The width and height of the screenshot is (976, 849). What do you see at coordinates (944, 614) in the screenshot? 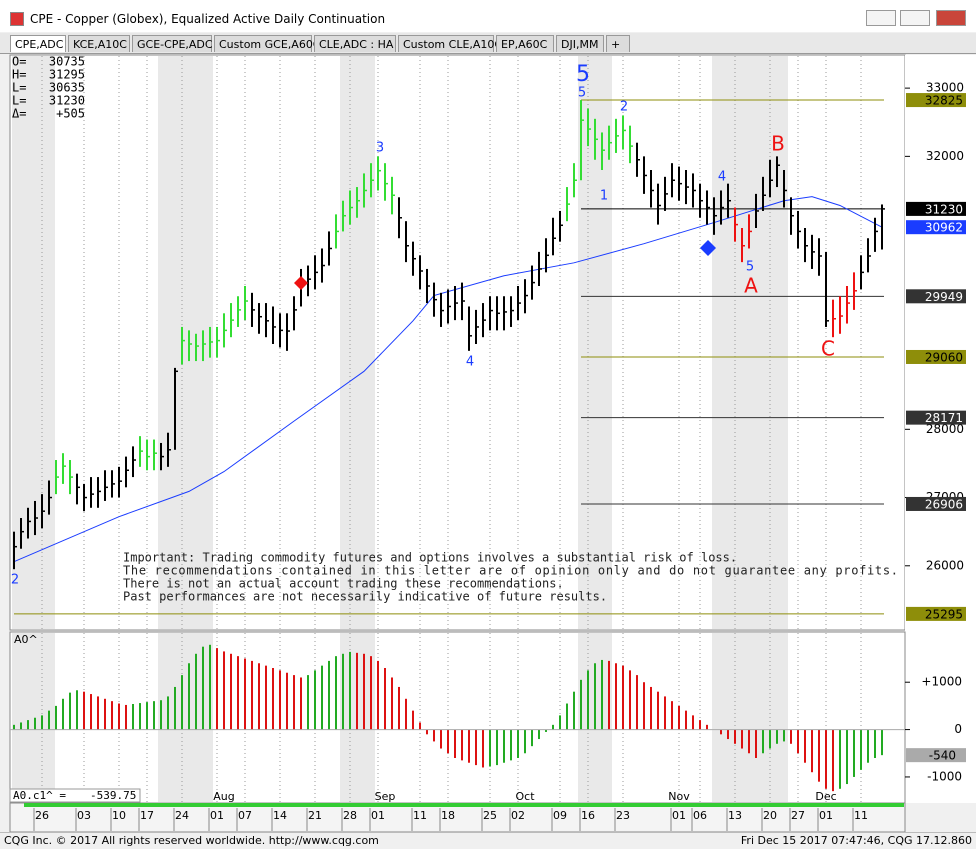
I see `level-label: 25295` at bounding box center [944, 614].